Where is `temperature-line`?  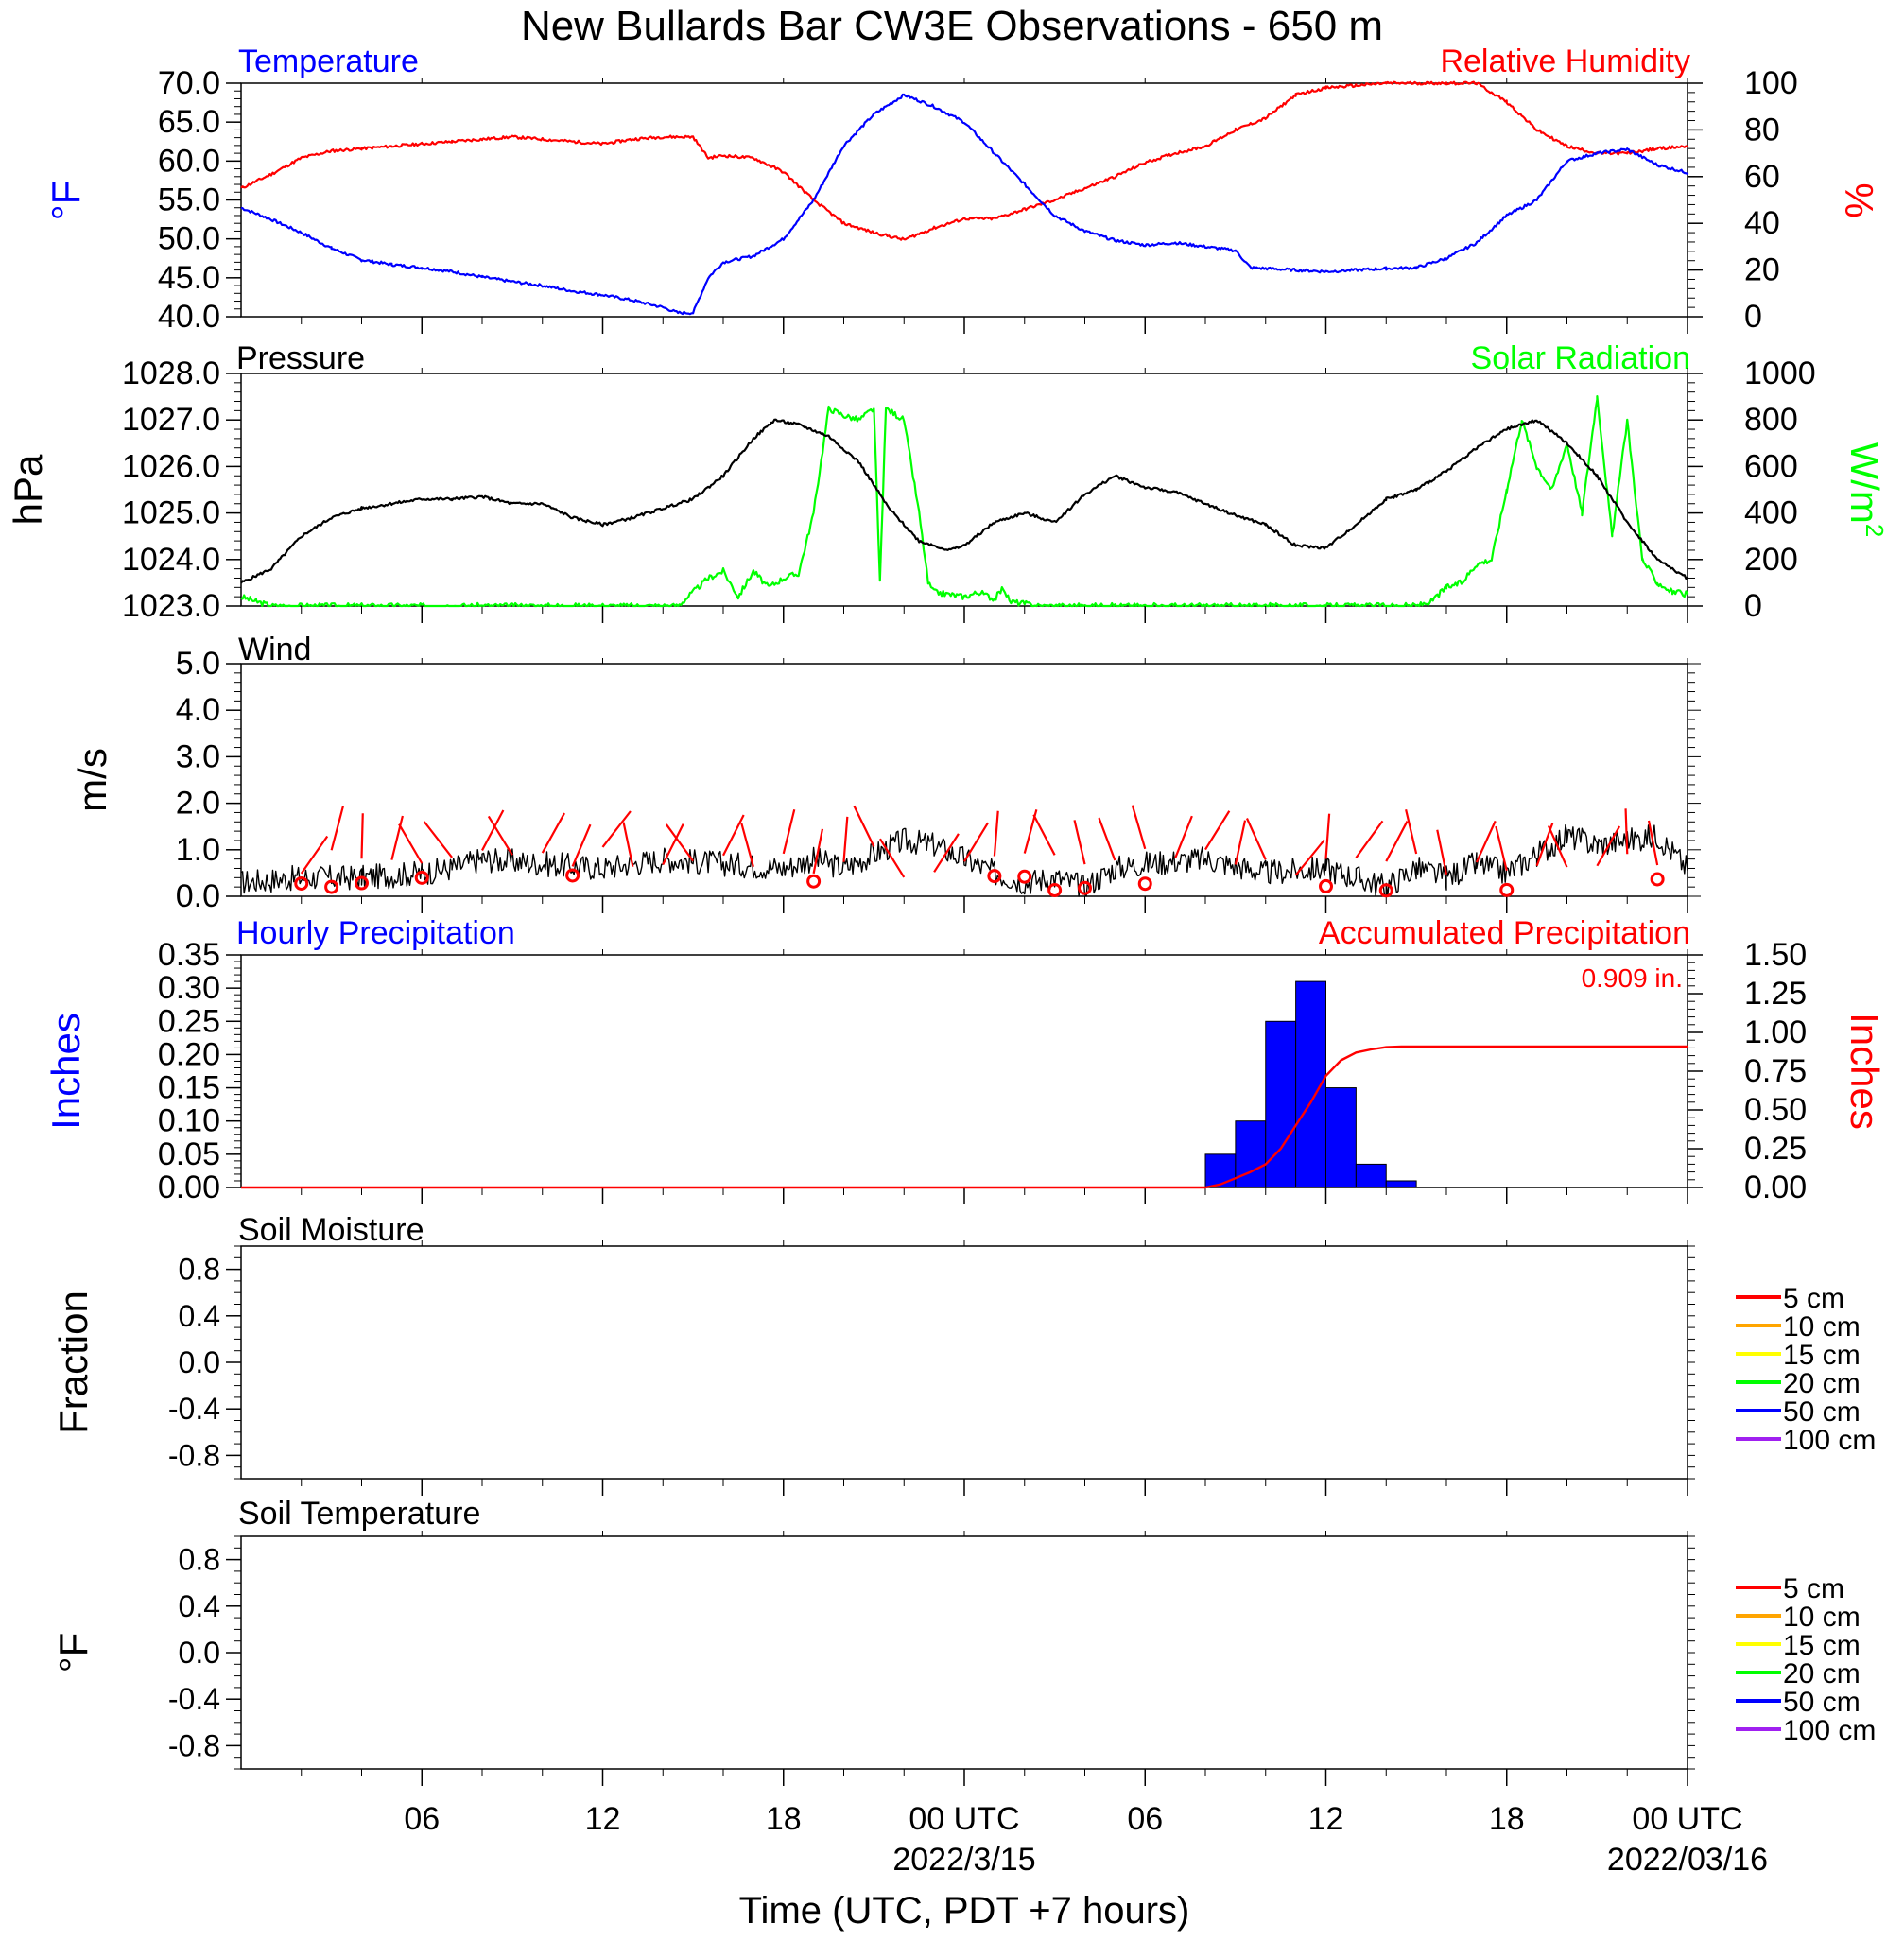
temperature-line is located at coordinates (964, 205).